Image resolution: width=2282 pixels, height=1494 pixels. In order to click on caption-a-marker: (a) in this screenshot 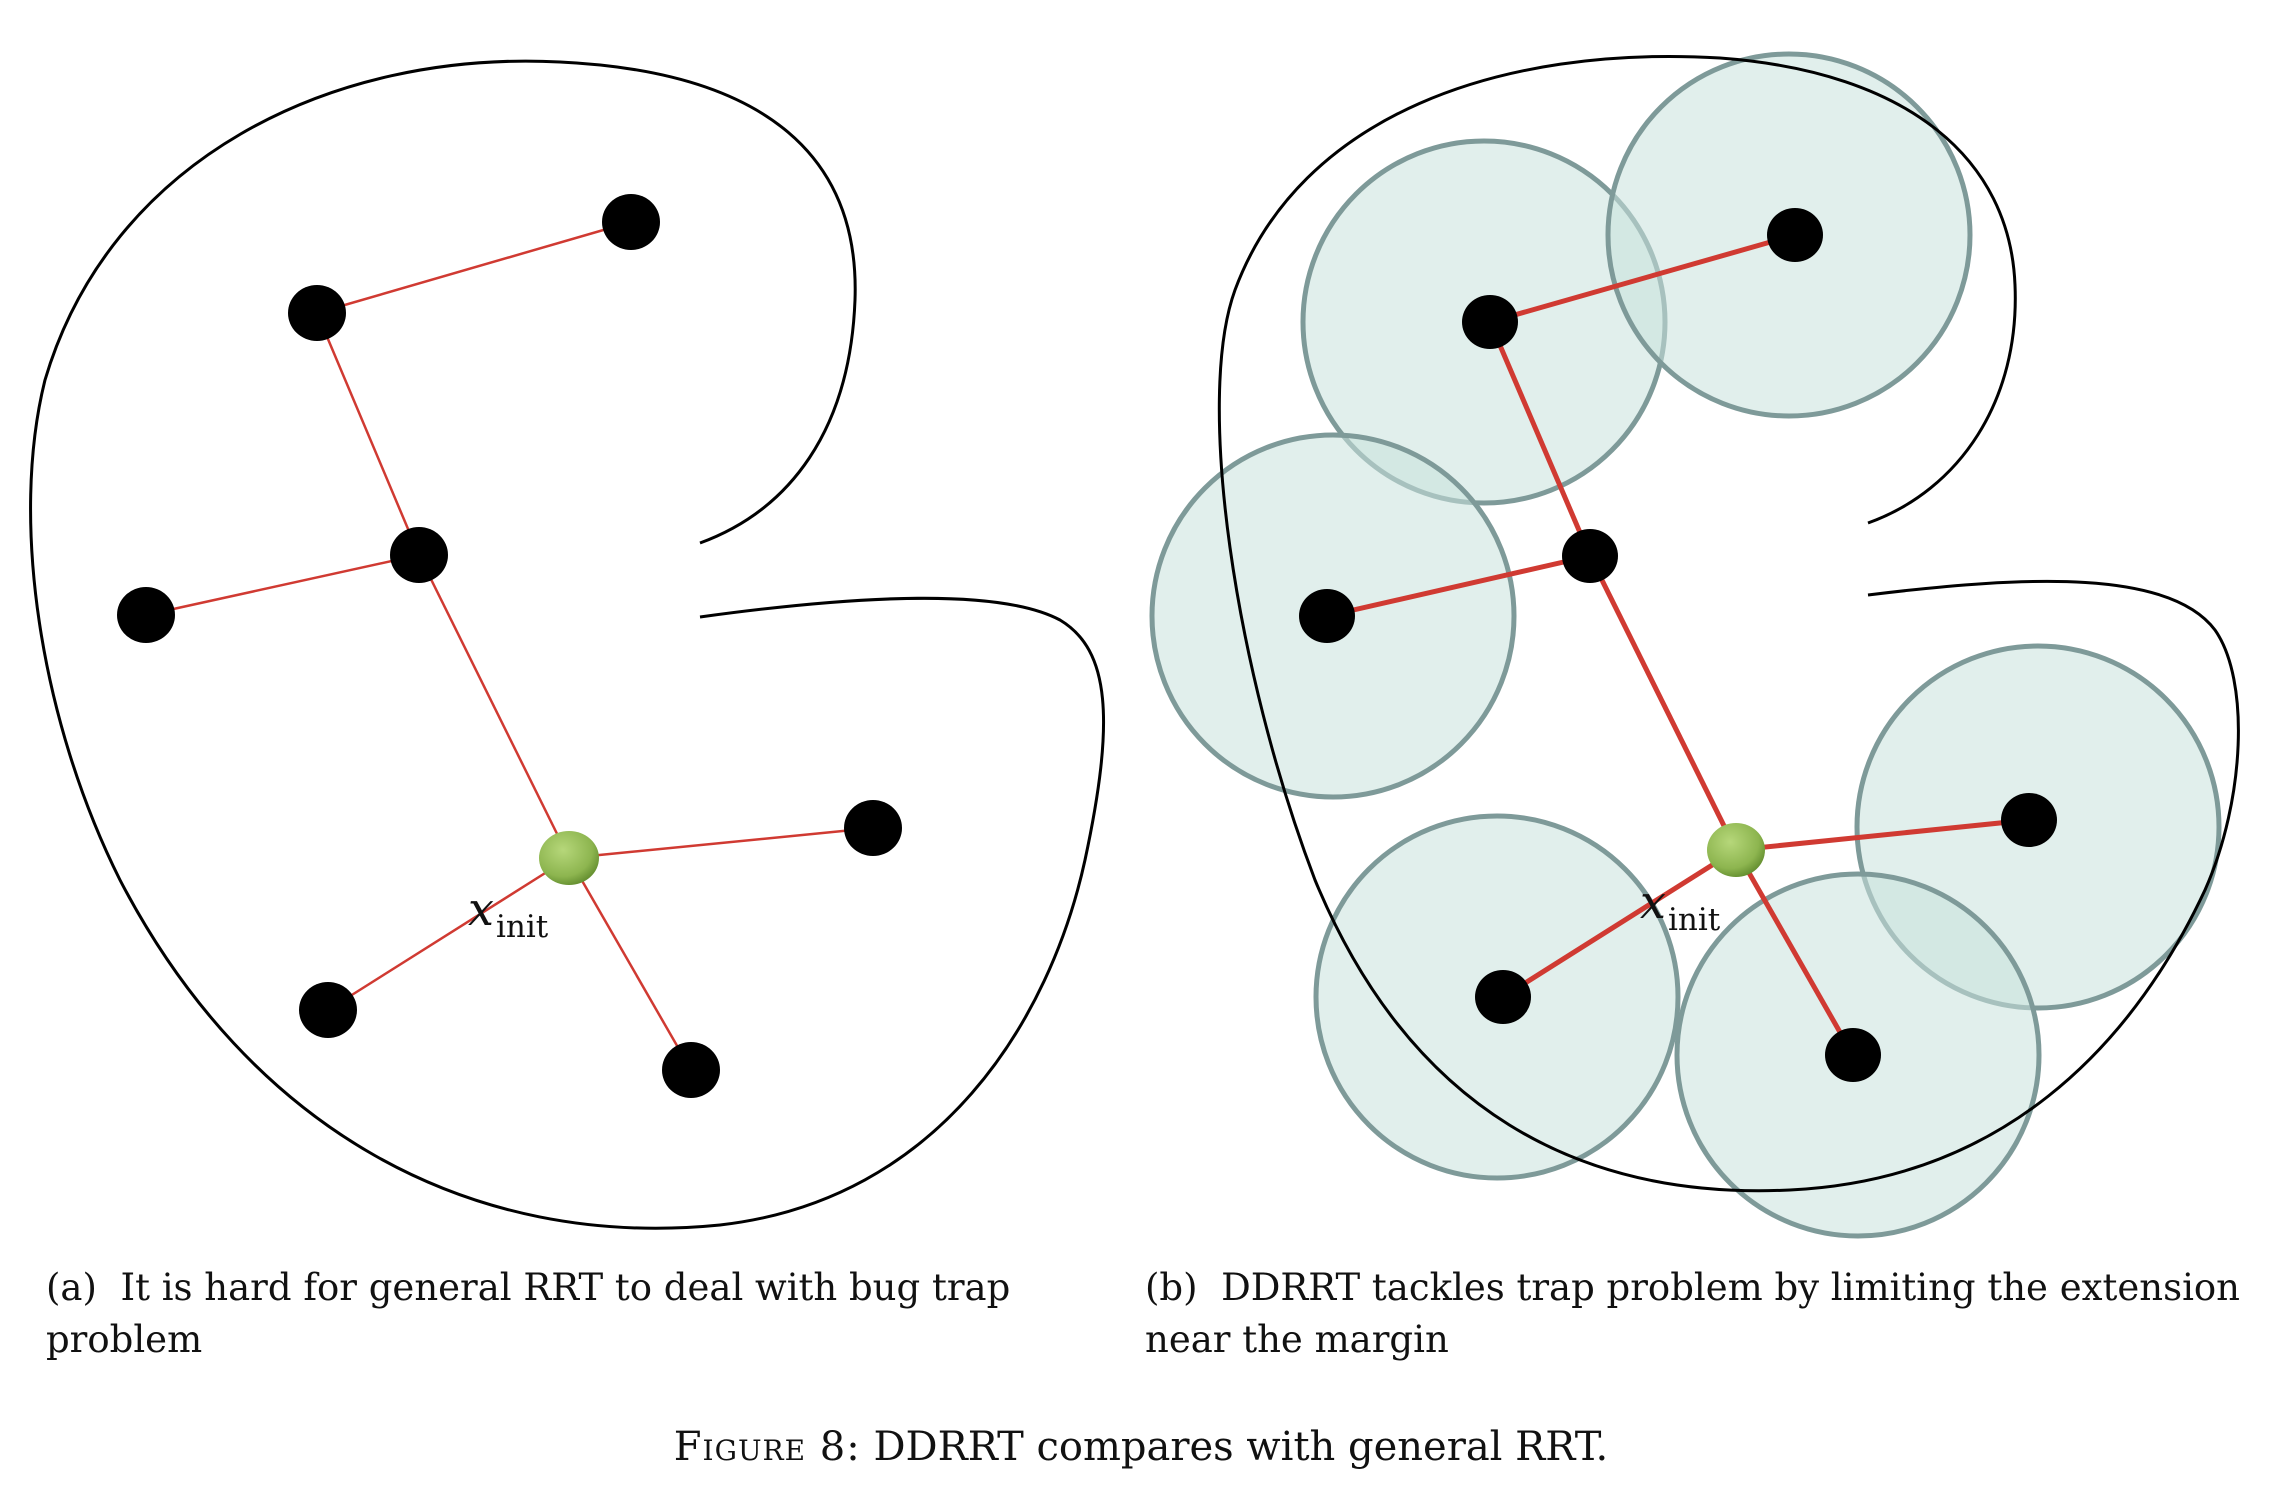, I will do `click(71, 1287)`.